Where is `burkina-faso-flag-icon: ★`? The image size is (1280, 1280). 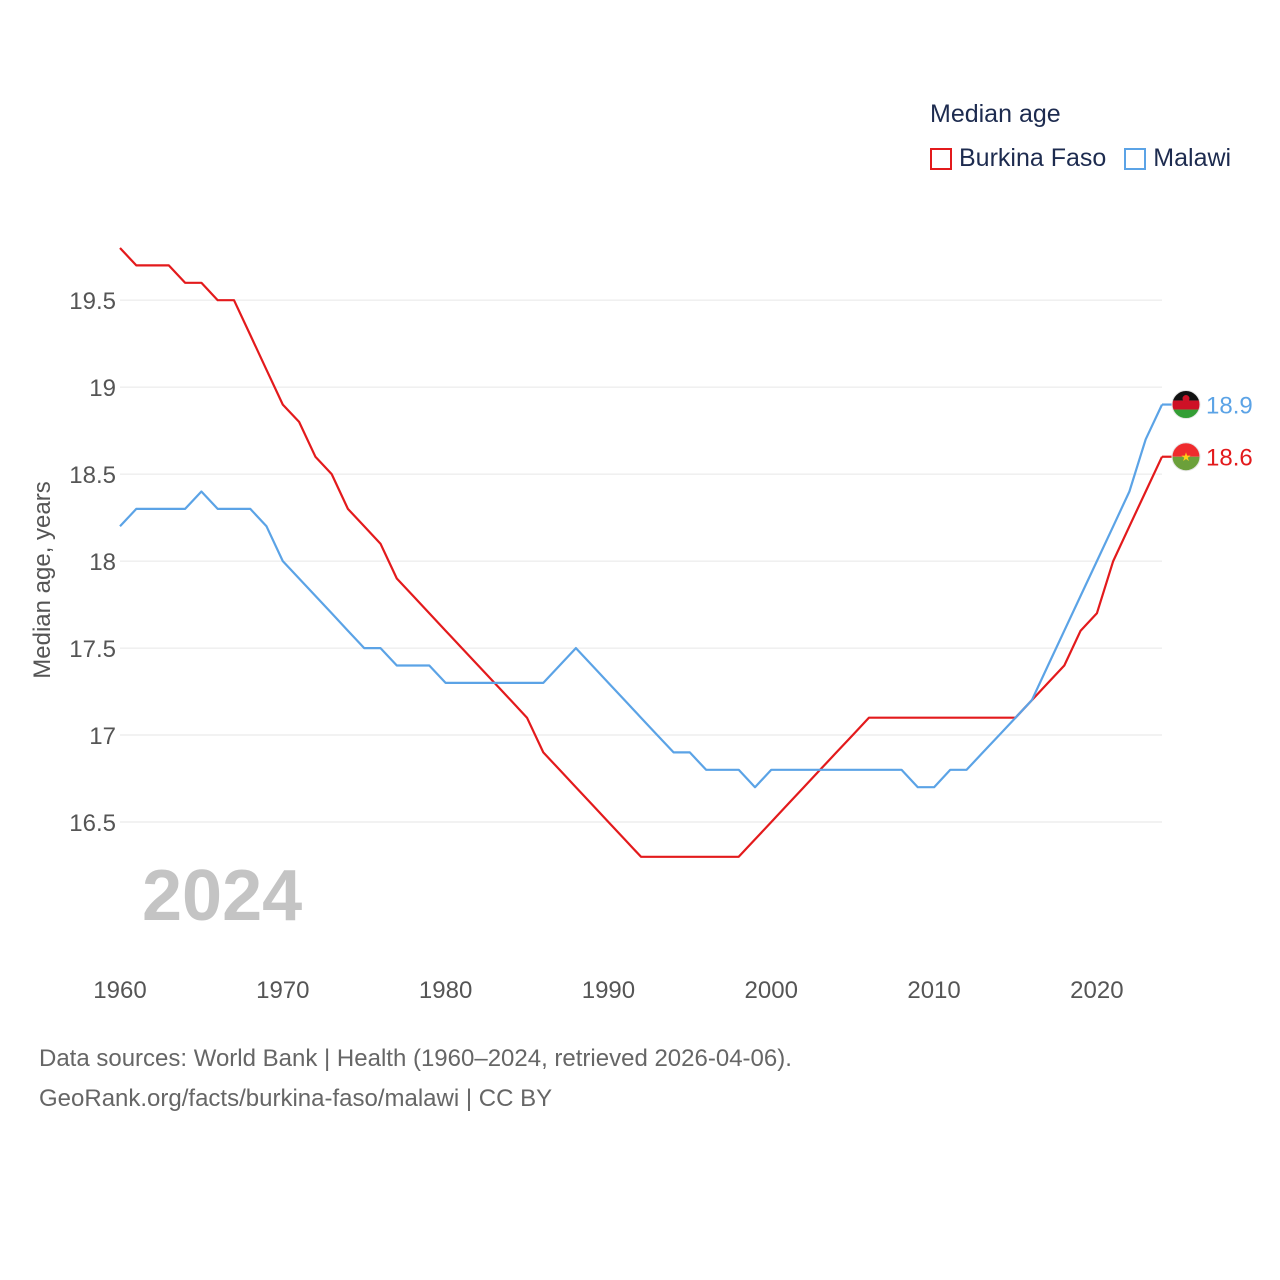 burkina-faso-flag-icon: ★ is located at coordinates (1186, 457).